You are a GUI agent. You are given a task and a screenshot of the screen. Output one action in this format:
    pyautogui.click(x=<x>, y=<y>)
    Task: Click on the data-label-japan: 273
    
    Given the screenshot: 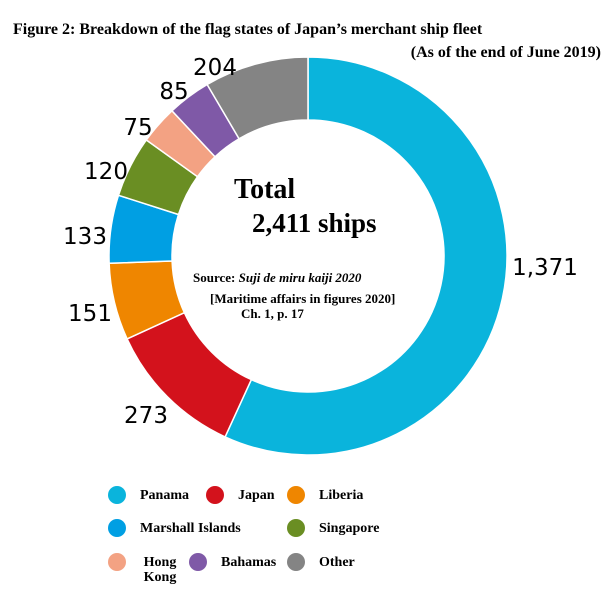 What is the action you would take?
    pyautogui.click(x=146, y=416)
    